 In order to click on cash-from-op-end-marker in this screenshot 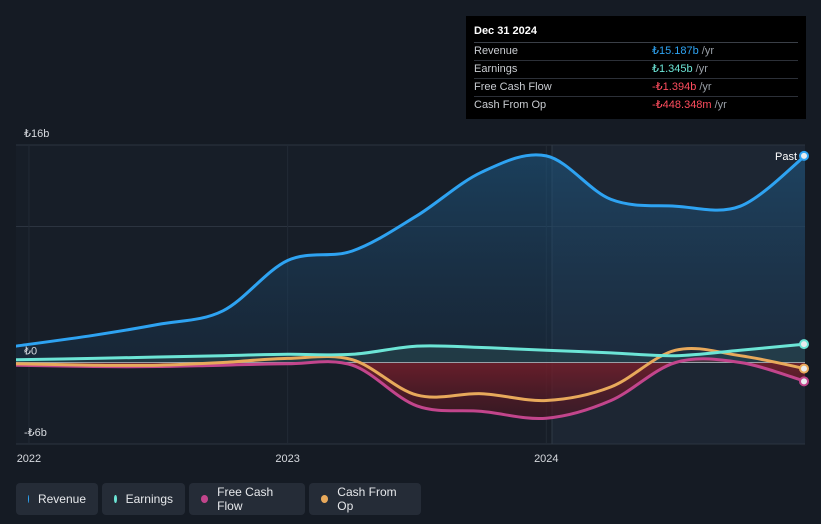, I will do `click(804, 368)`.